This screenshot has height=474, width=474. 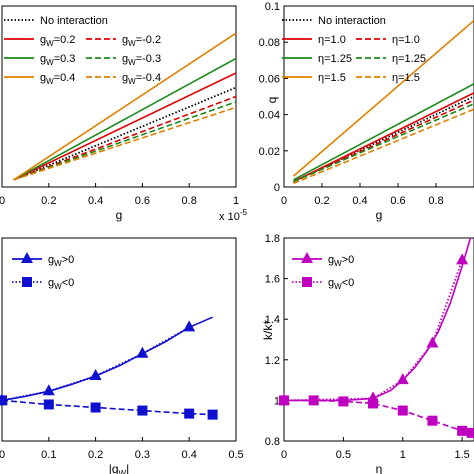 I want to click on legend-label: η=1.5, so click(x=332, y=78).